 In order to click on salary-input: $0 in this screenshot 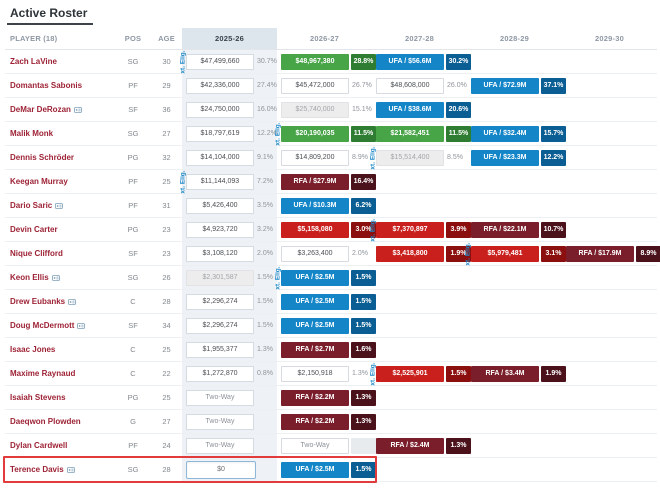, I will do `click(221, 469)`.